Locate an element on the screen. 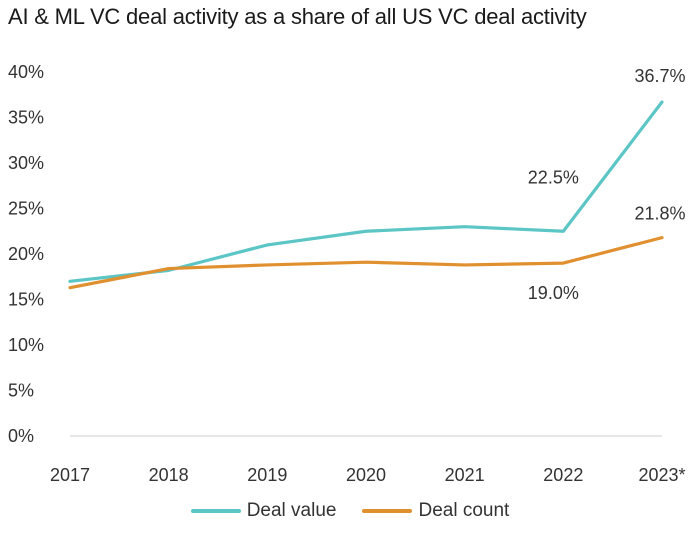 Image resolution: width=700 pixels, height=535 pixels. legend-swatch-deal-count is located at coordinates (387, 511).